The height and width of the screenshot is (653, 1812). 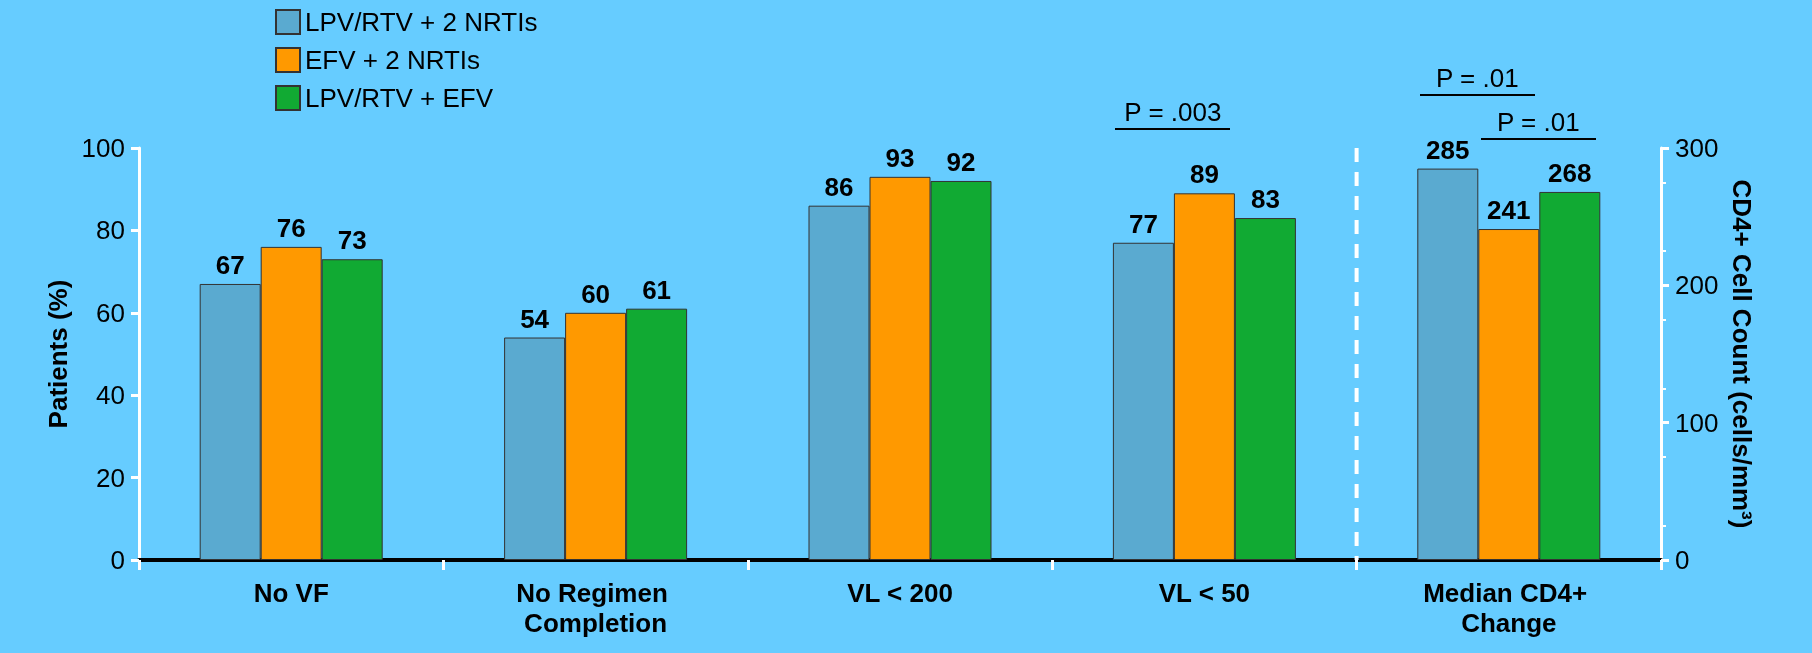 I want to click on y-tick-label: 100, so click(x=103, y=148).